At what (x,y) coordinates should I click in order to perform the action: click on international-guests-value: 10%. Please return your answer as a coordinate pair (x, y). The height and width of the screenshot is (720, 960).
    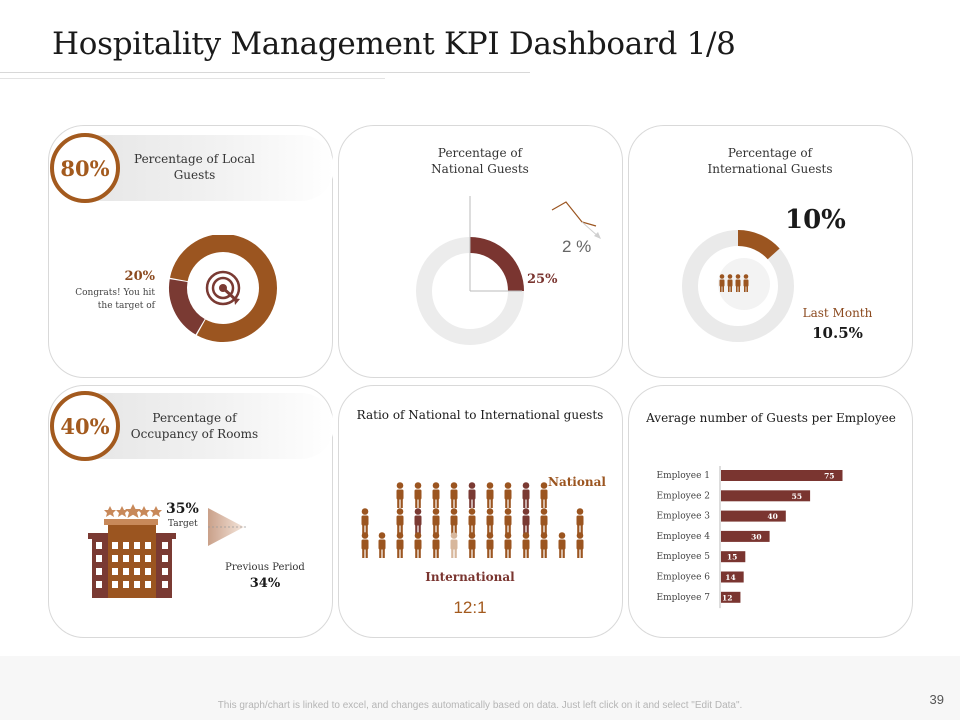
    Looking at the image, I should click on (815, 220).